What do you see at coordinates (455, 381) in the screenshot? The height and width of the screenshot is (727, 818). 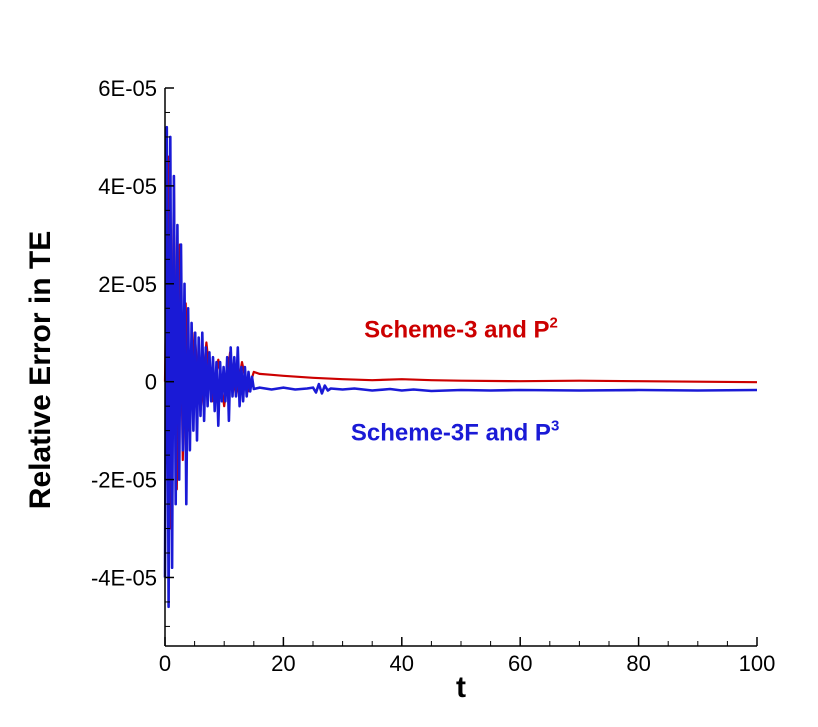 I see `annotation-layer: Scheme-3 and P2 Scheme-3F and P3` at bounding box center [455, 381].